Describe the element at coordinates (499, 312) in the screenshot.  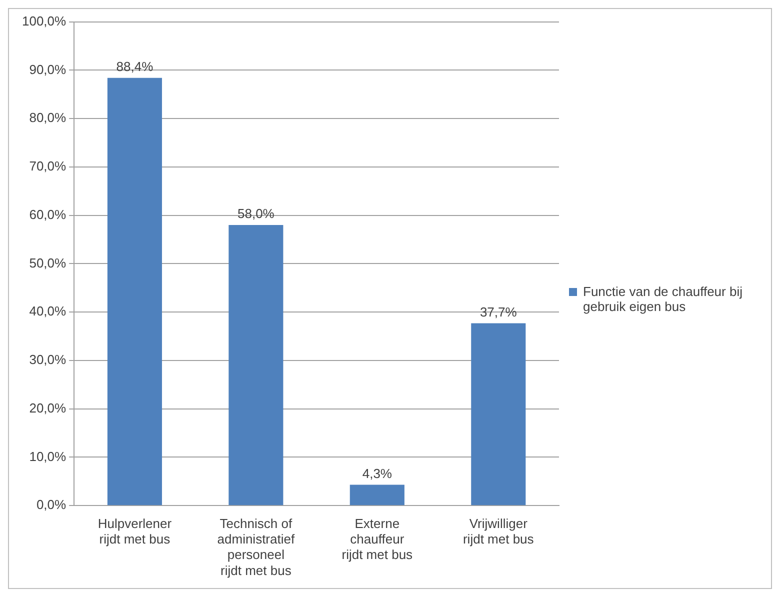
I see `data-label: 37,7%` at that location.